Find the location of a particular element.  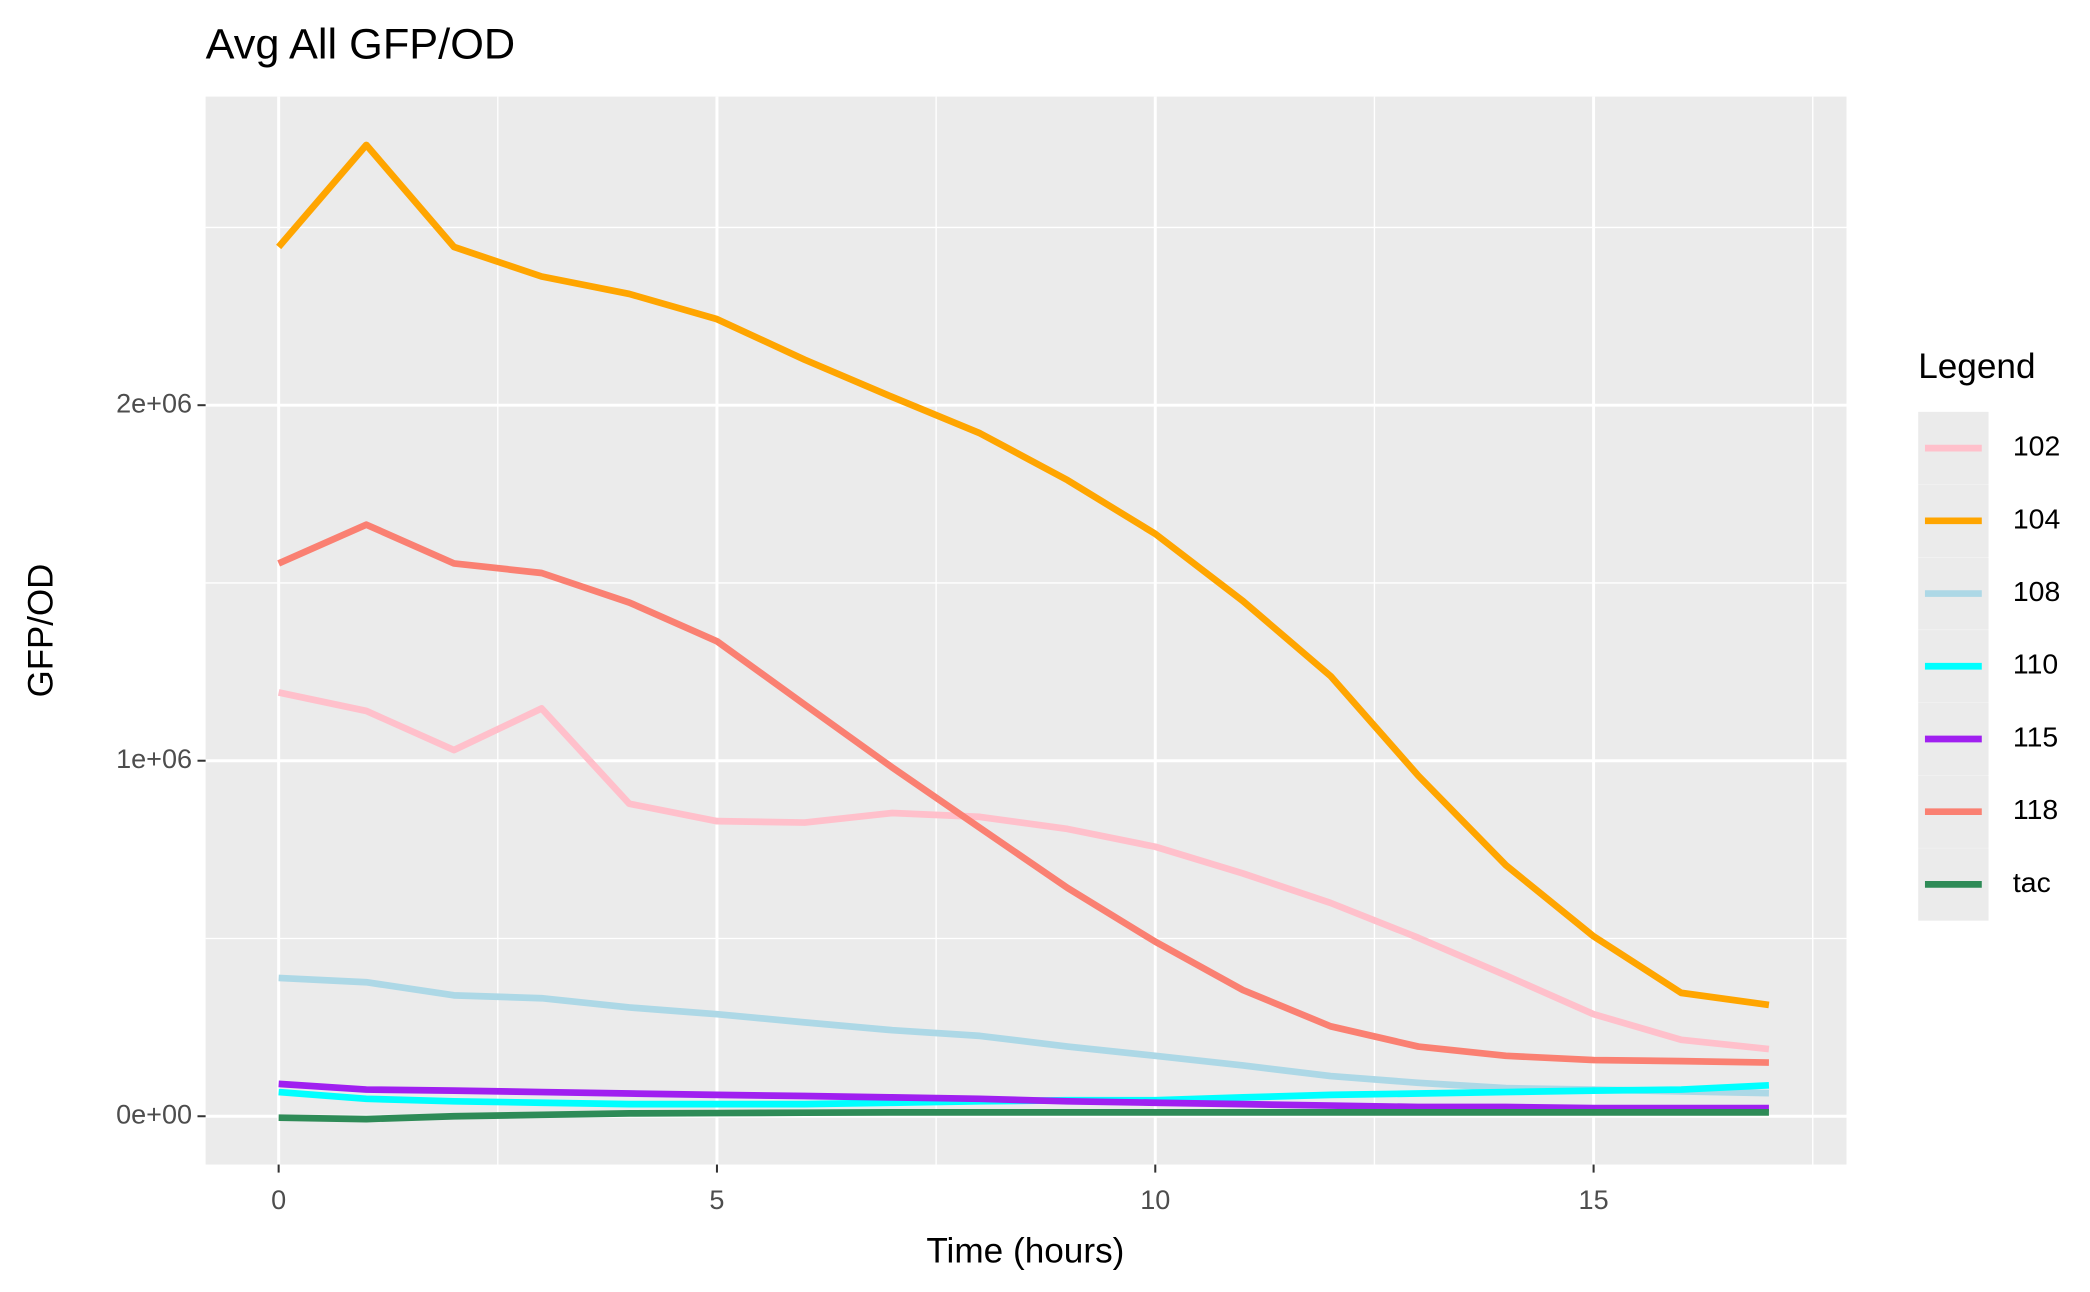

y-axis-label: GFP/OD is located at coordinates (40, 631).